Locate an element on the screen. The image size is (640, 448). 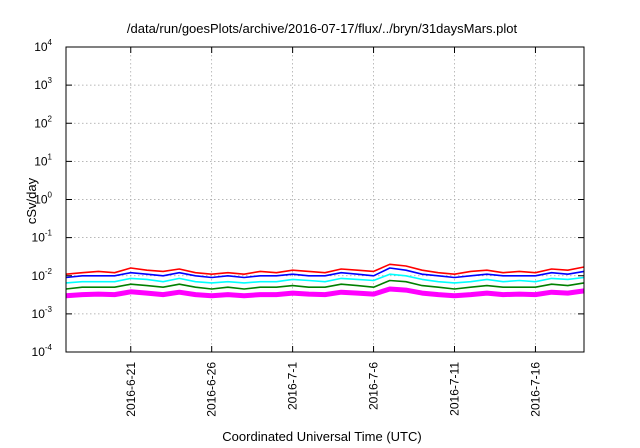
x-tick-label: 2016-7-6 is located at coordinates (374, 386).